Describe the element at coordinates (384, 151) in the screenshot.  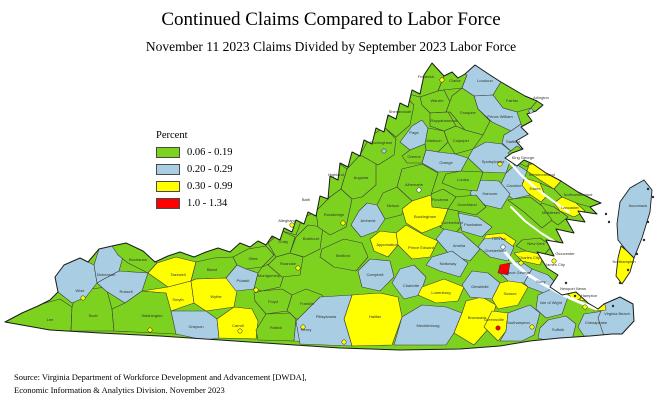
I see `city-dot-harrisonburg` at that location.